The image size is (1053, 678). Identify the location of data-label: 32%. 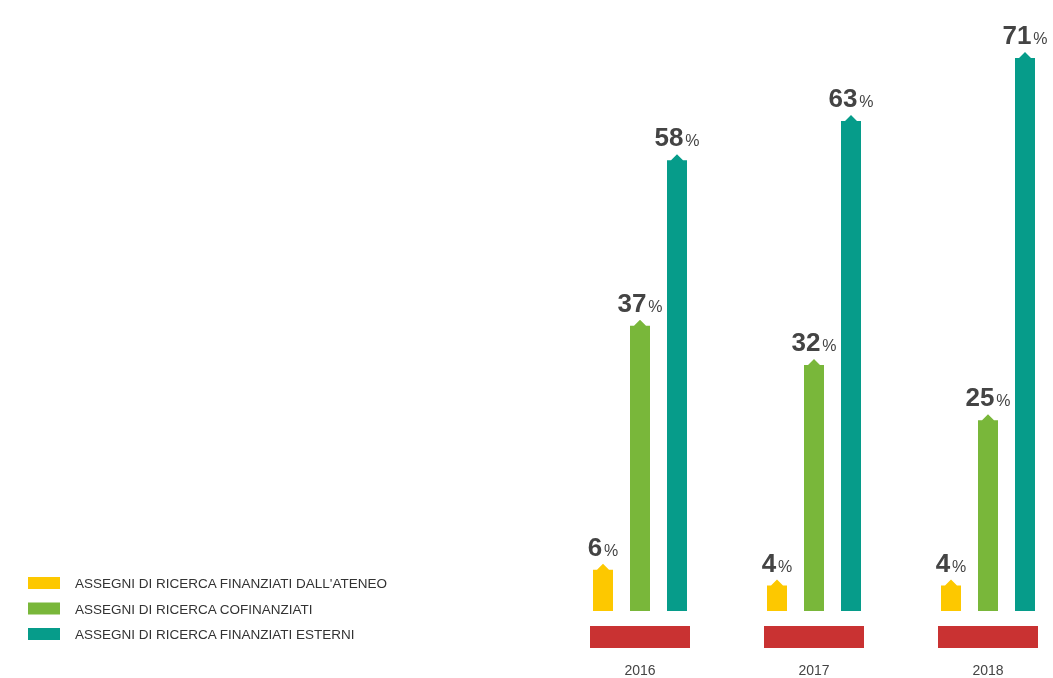
(814, 342).